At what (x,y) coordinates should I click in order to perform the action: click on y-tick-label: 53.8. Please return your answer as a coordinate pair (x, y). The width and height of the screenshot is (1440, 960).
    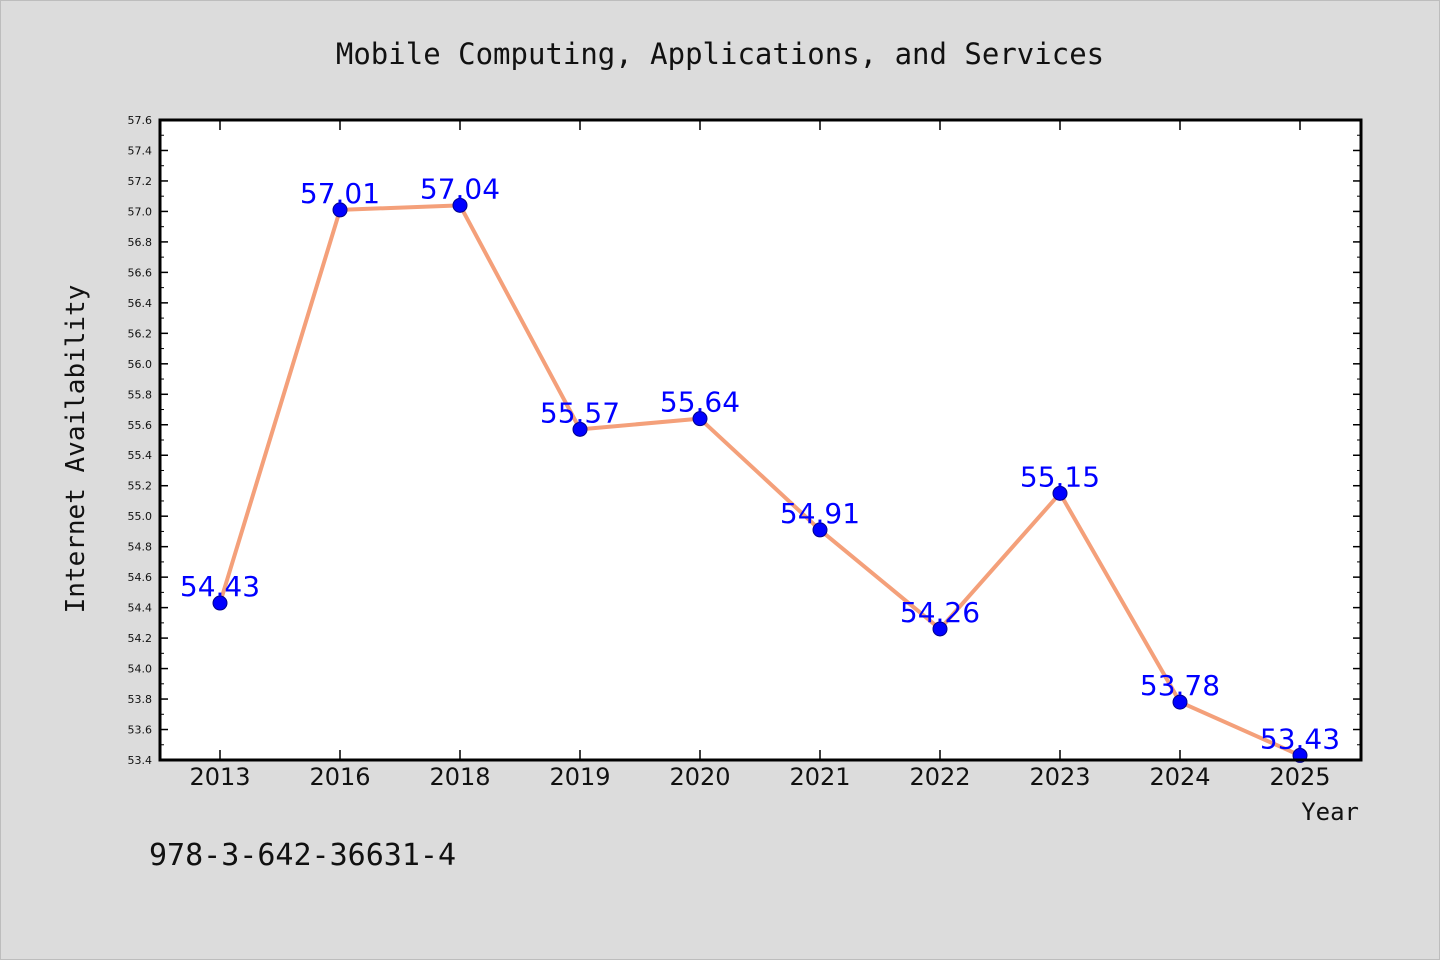
    Looking at the image, I should click on (140, 699).